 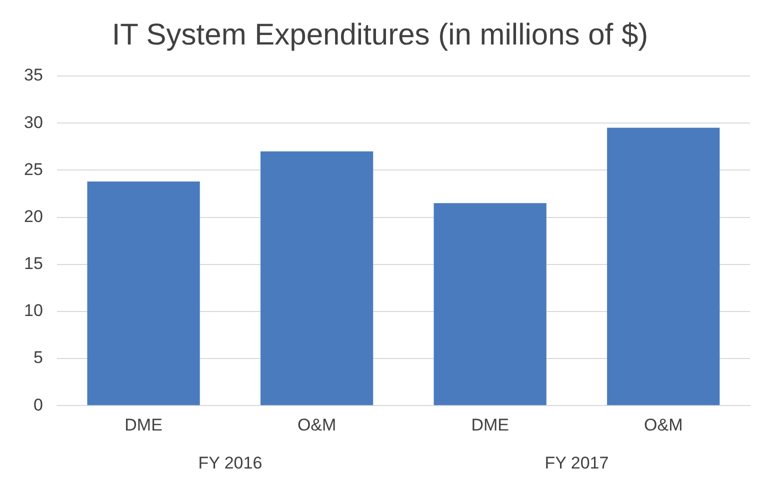 I want to click on text: FY 2017, so click(x=576, y=463).